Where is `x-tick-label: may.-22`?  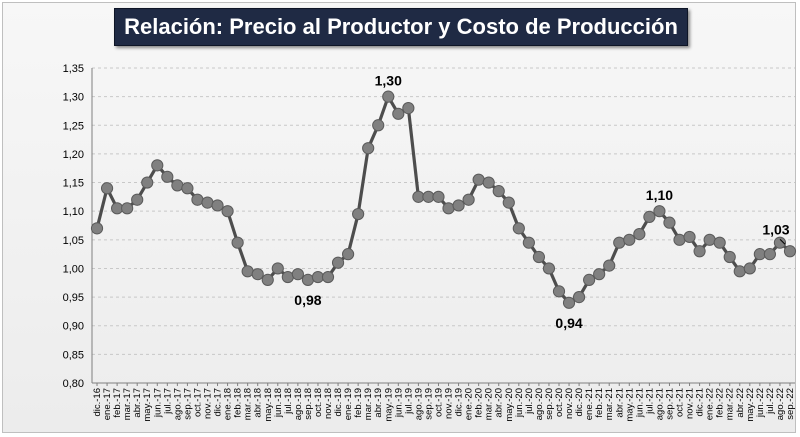 x-tick-label: may.-22 is located at coordinates (750, 405).